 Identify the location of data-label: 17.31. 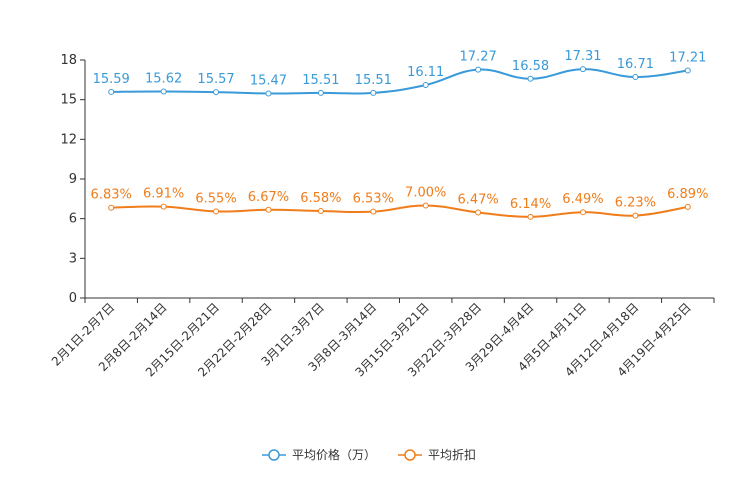
(582, 56).